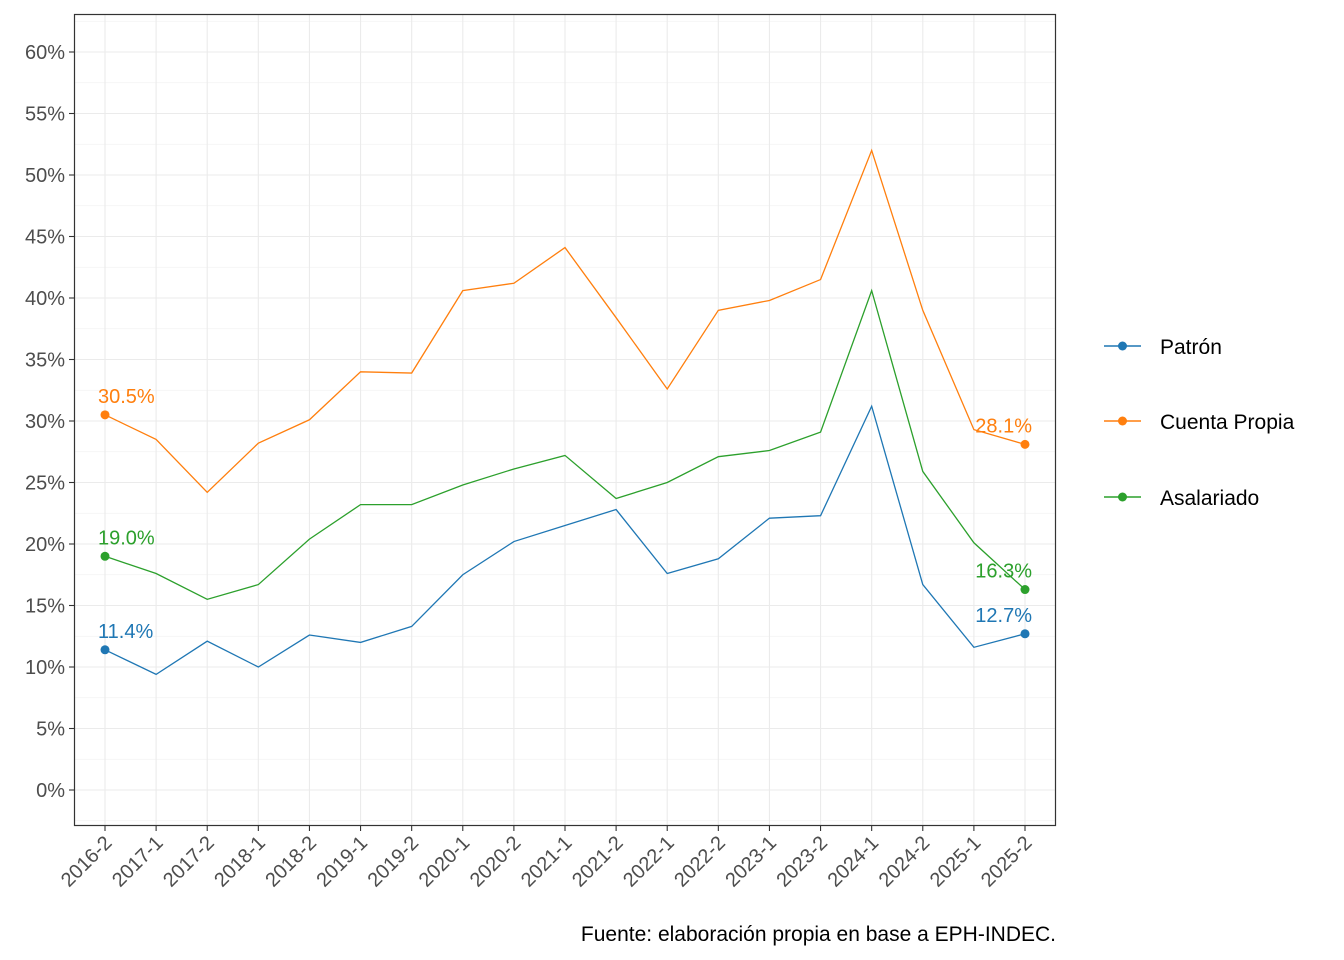 The height and width of the screenshot is (960, 1344). Describe the element at coordinates (126, 538) in the screenshot. I see `data-label-asalariado: 19.0%` at that location.